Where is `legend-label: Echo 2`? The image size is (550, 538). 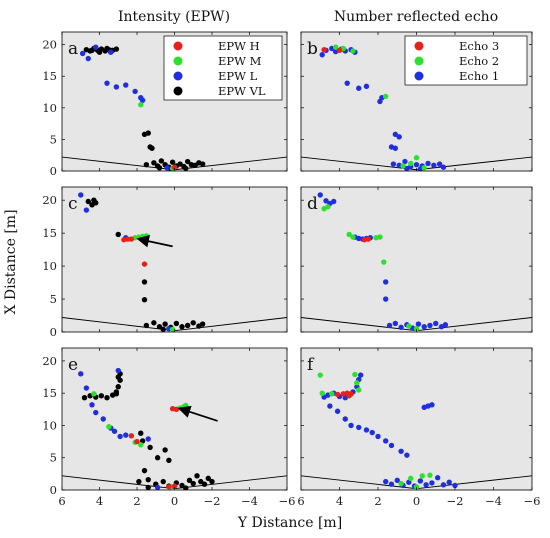 legend-label: Echo 2 is located at coordinates (479, 61).